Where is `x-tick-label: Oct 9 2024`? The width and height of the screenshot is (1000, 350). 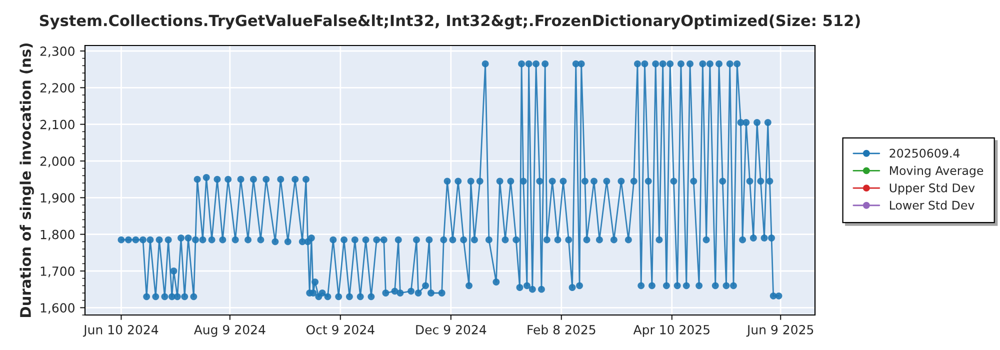 x-tick-label: Oct 9 2024 is located at coordinates (340, 329).